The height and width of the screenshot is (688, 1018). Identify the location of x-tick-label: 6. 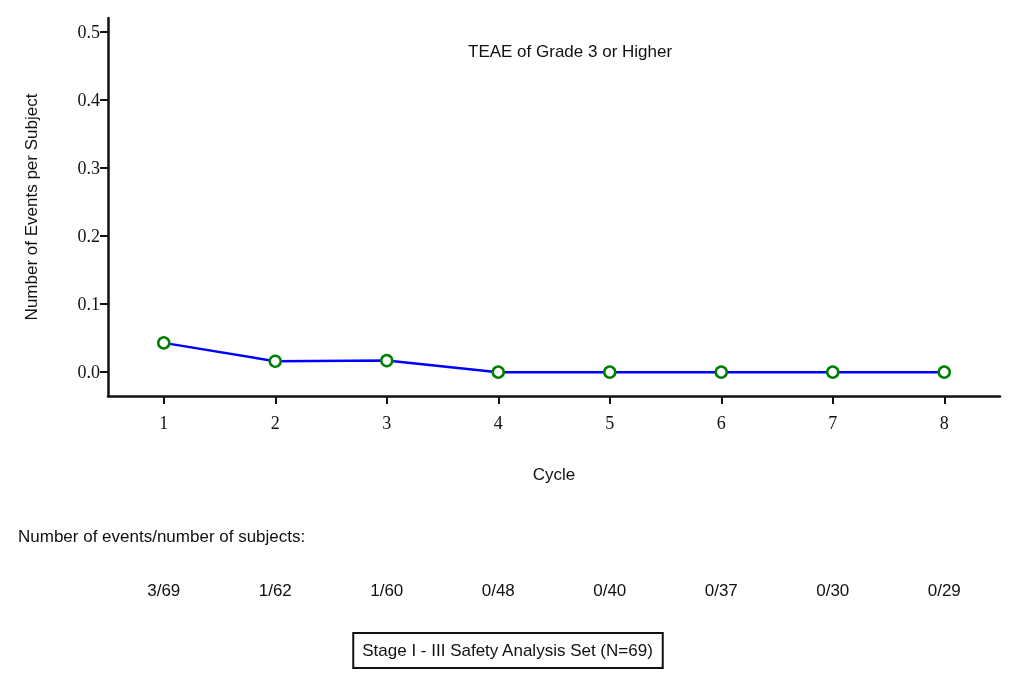
(721, 423).